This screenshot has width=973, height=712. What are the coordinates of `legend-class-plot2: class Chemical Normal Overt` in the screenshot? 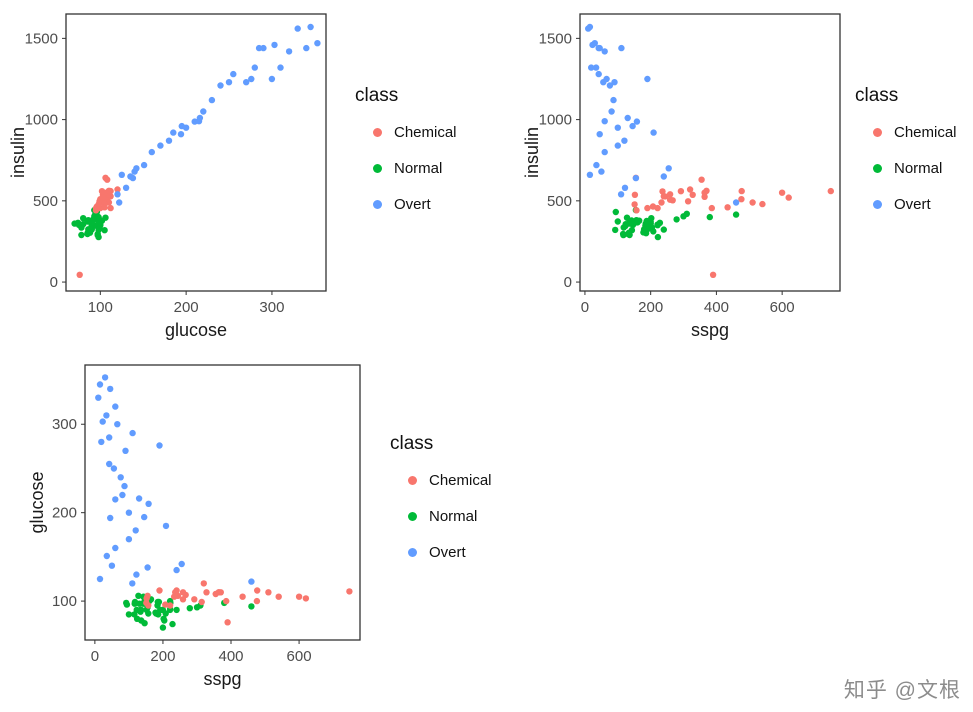 It's located at (906, 150).